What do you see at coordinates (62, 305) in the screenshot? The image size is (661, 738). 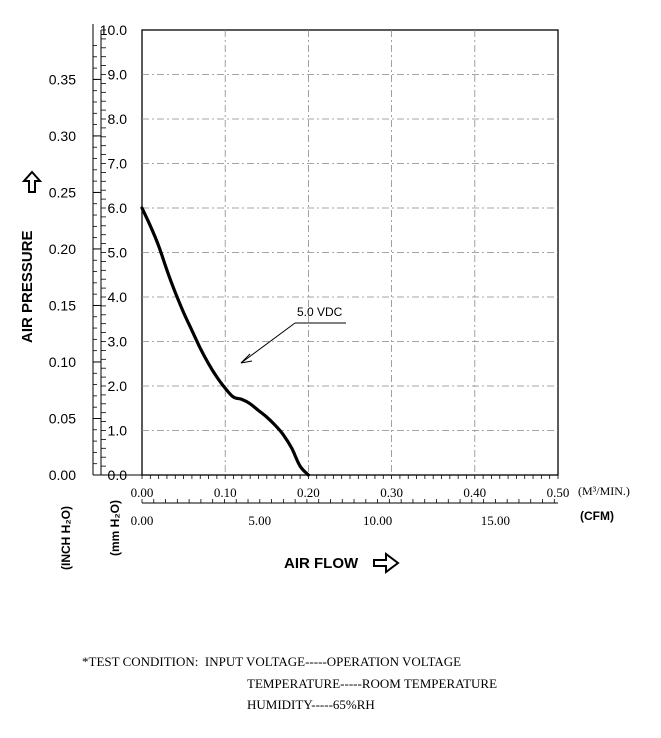 I see `y-secondary-tick-label: 0.15` at bounding box center [62, 305].